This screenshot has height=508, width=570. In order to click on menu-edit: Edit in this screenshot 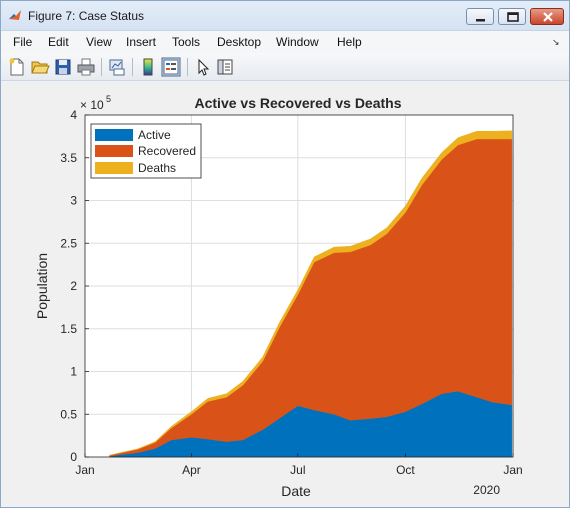, I will do `click(58, 42)`.